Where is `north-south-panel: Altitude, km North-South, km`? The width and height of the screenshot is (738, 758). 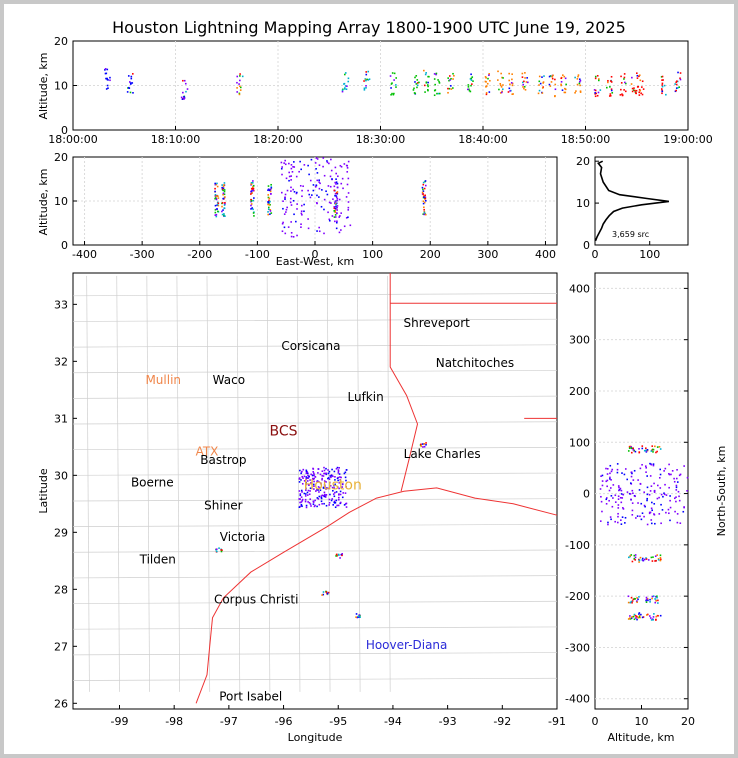
north-south-panel: Altitude, km North-South, km is located at coordinates (661, 508).